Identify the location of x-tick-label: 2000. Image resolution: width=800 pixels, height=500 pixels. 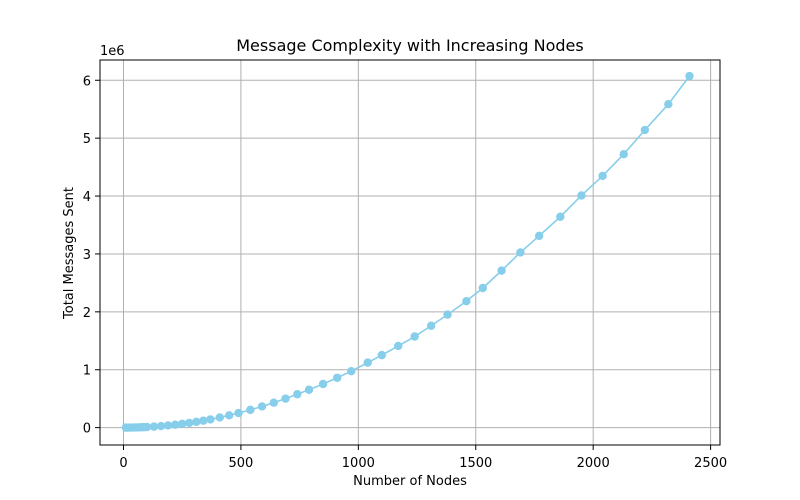
(593, 463).